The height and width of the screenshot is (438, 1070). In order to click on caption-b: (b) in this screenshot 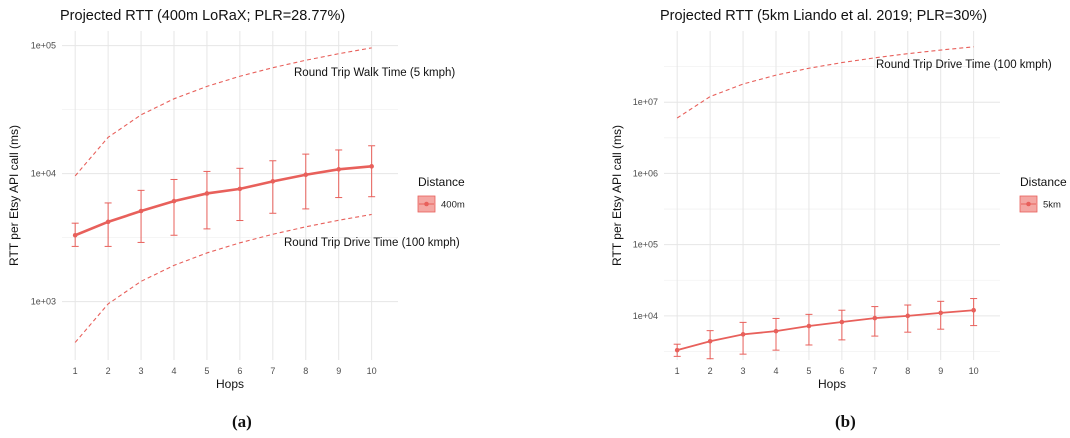, I will do `click(845, 421)`.